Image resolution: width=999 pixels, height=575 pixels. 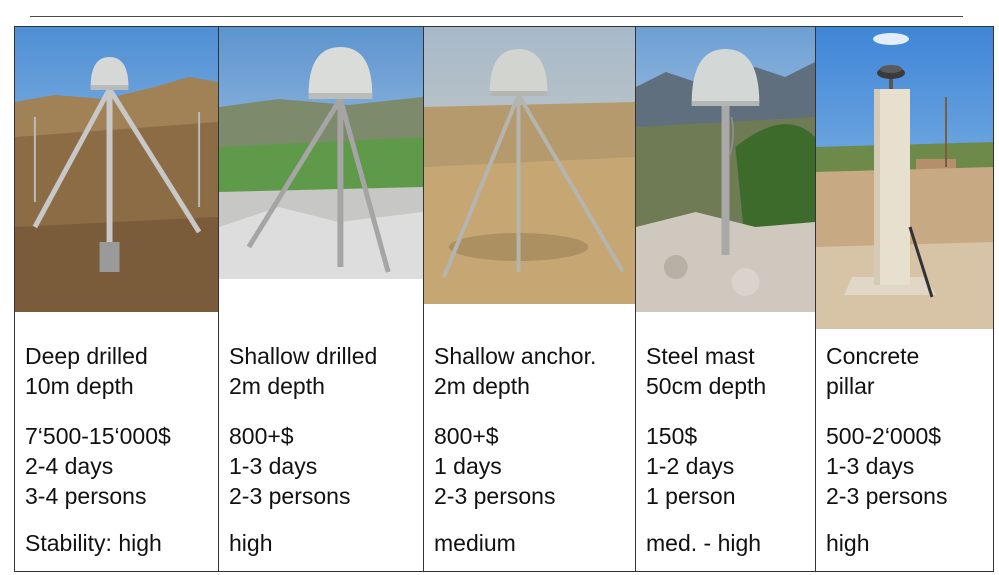 I want to click on cost-time-crew: 800+$ 1-3 days 2-3 persons, so click(x=324, y=466).